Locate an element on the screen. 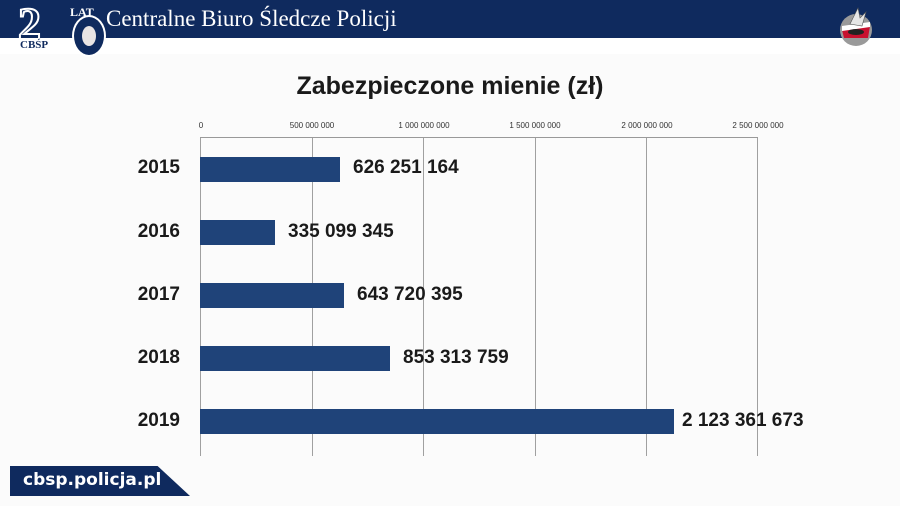 The image size is (900, 506). category-label: 2016 is located at coordinates (158, 231).